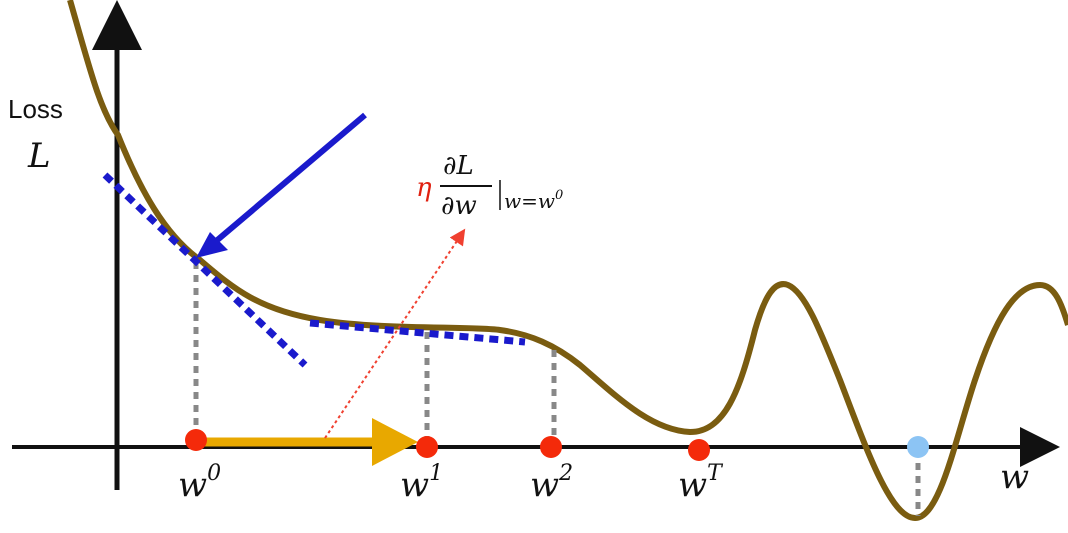  What do you see at coordinates (395, 333) in the screenshot?
I see `gradient-arrow` at bounding box center [395, 333].